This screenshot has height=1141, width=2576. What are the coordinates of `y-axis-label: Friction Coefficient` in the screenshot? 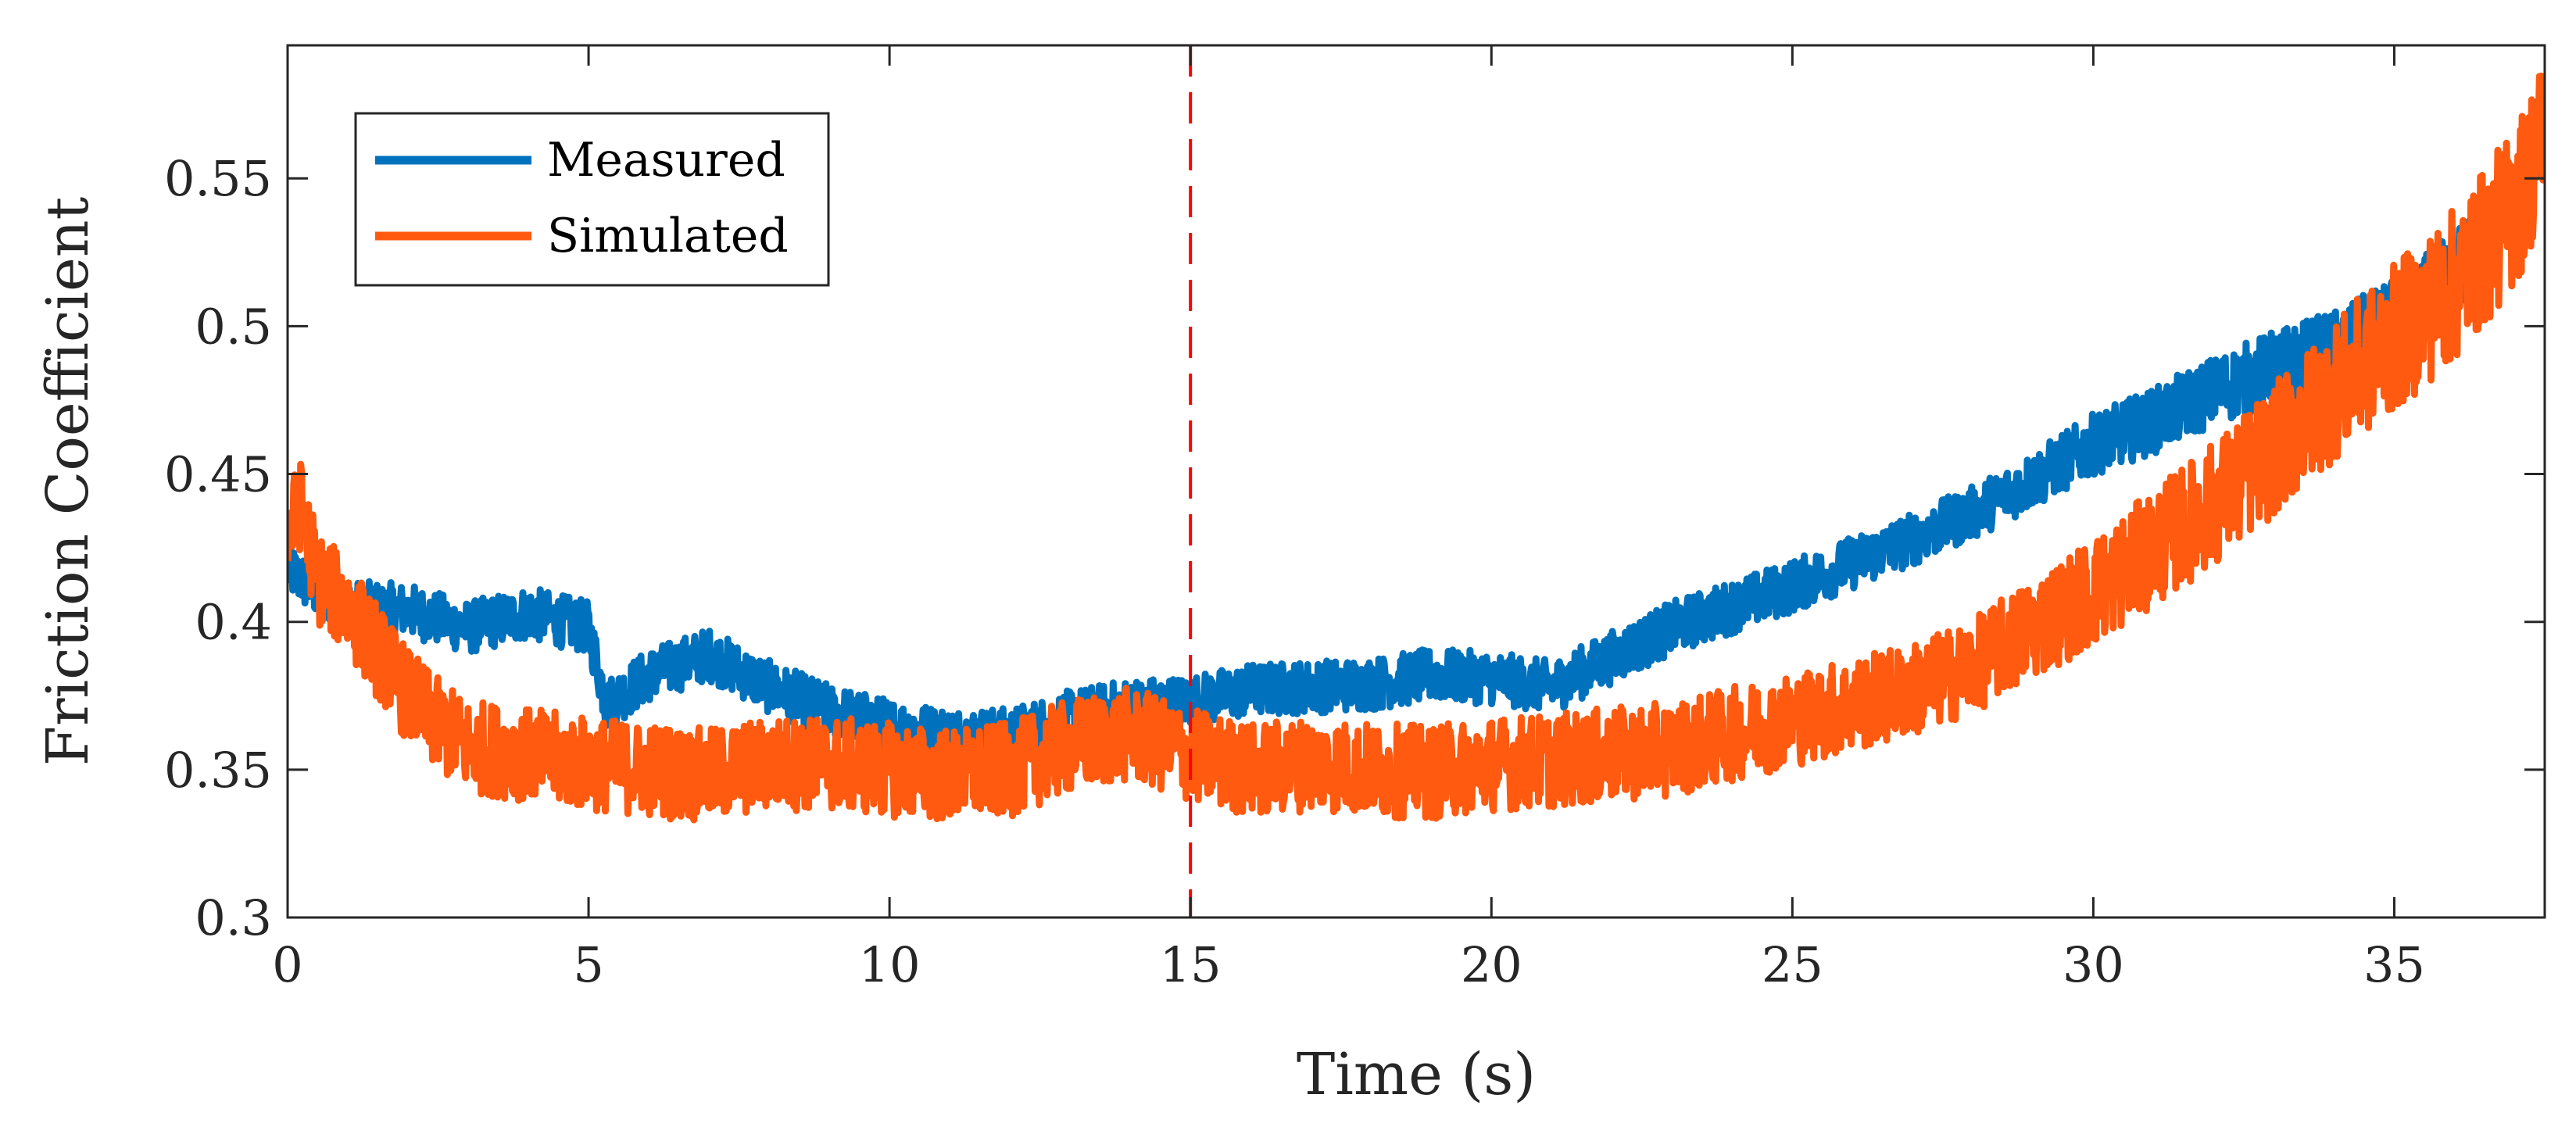 It's located at (68, 482).